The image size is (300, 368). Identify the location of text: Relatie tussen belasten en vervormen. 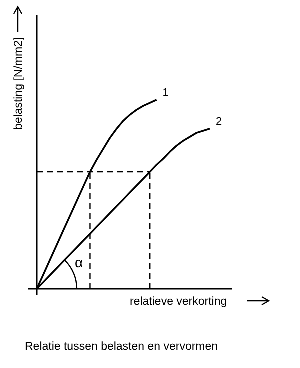
(121, 347).